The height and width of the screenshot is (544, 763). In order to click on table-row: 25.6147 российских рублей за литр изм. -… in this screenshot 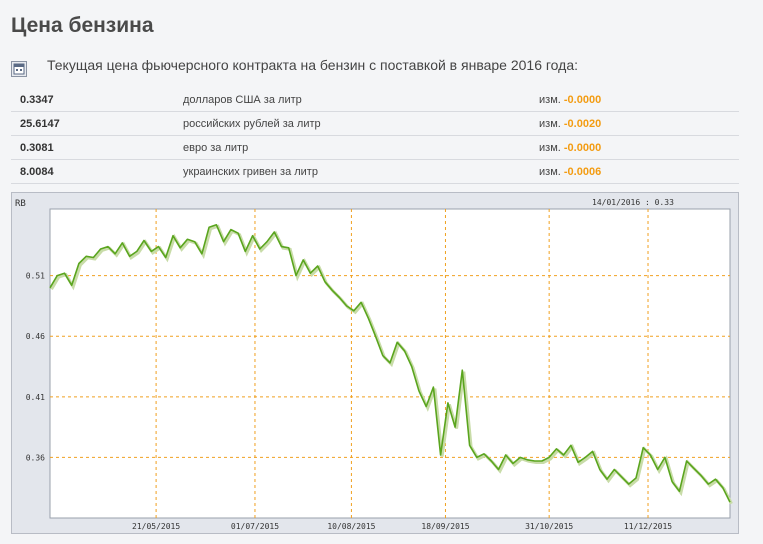, I will do `click(375, 123)`.